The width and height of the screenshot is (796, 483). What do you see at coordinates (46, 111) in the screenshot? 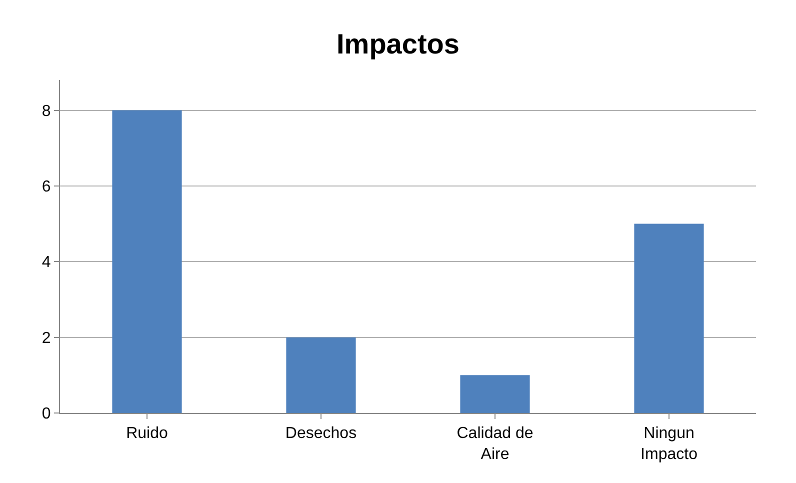
I see `y-tick-label: 8` at bounding box center [46, 111].